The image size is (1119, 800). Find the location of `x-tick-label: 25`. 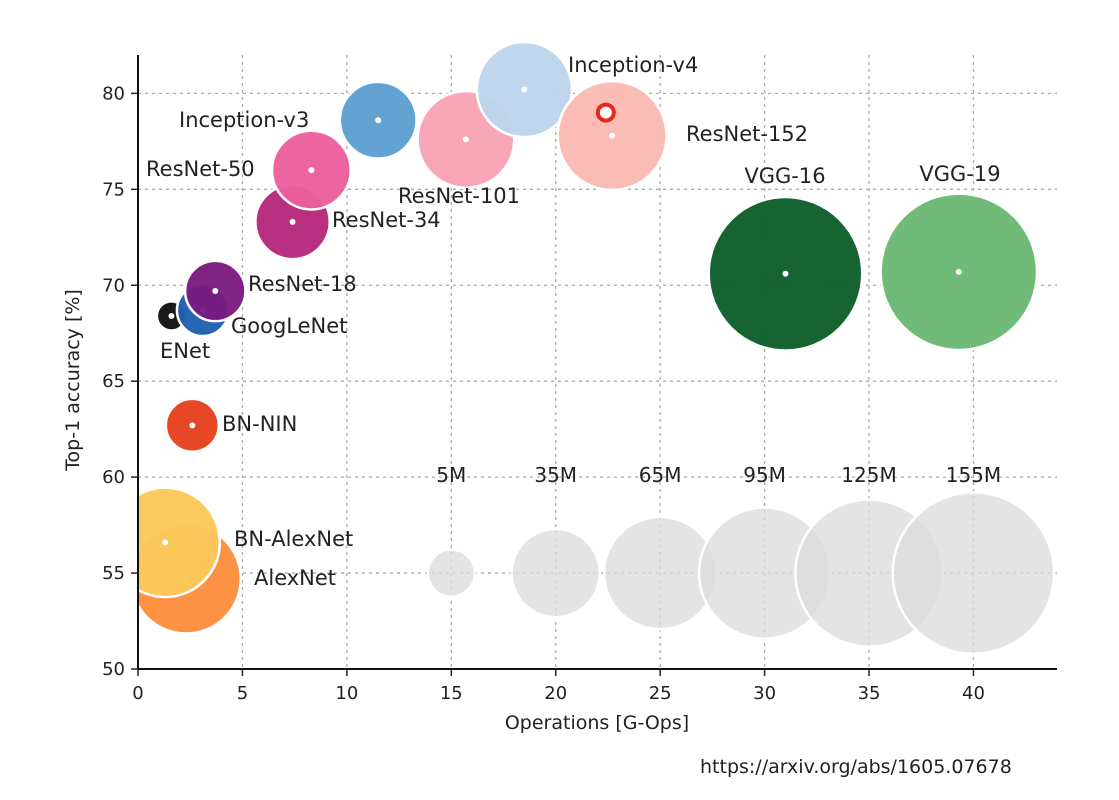

x-tick-label: 25 is located at coordinates (660, 693).